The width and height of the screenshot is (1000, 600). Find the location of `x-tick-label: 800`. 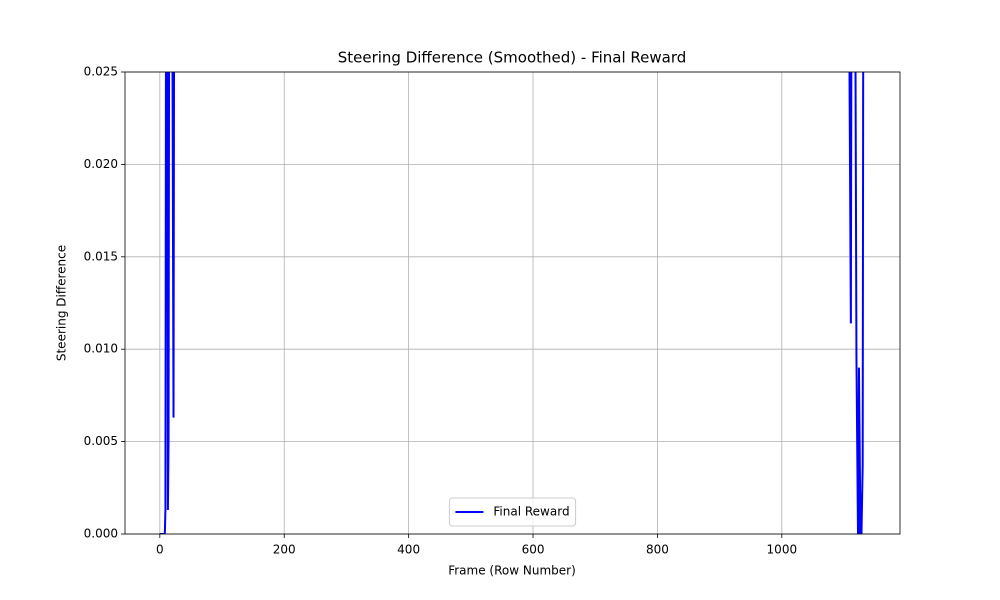

x-tick-label: 800 is located at coordinates (657, 550).